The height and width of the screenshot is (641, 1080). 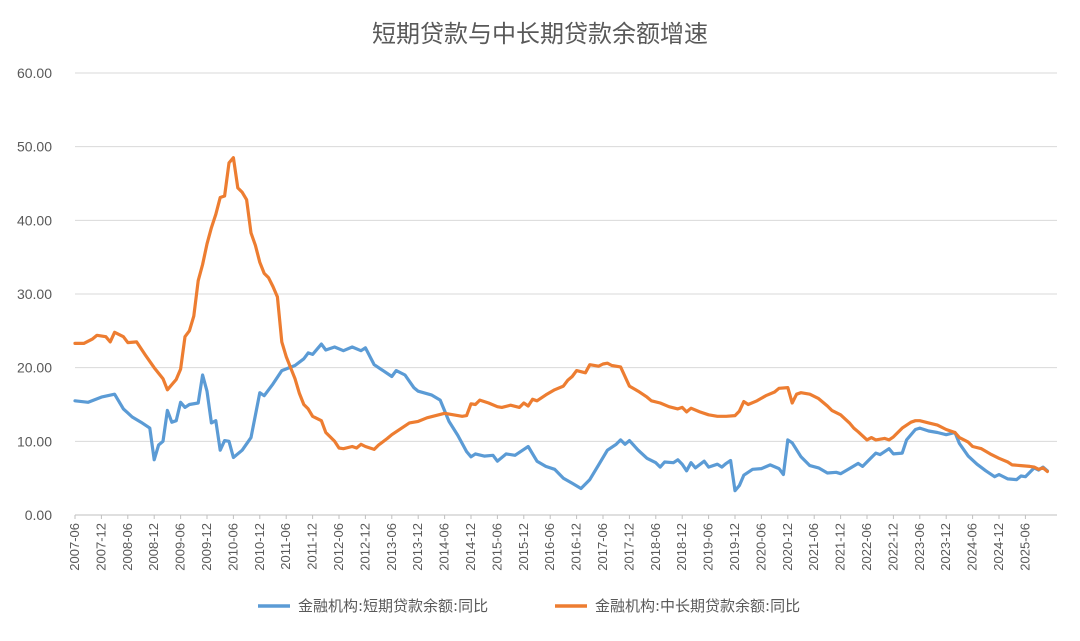 What do you see at coordinates (38, 515) in the screenshot?
I see `y-tick-label: 0.00` at bounding box center [38, 515].